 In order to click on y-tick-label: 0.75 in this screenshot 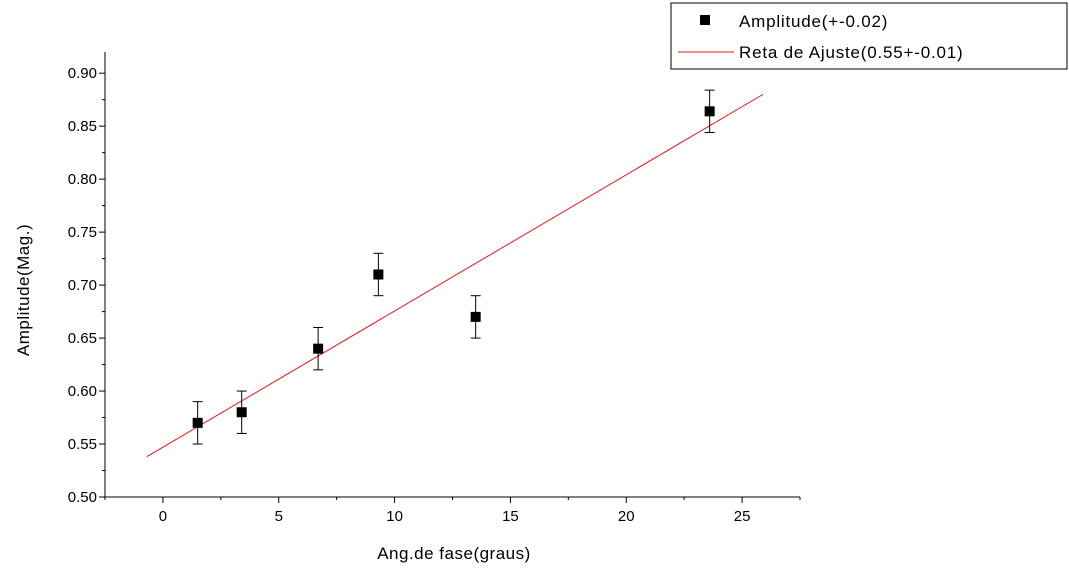, I will do `click(82, 232)`.